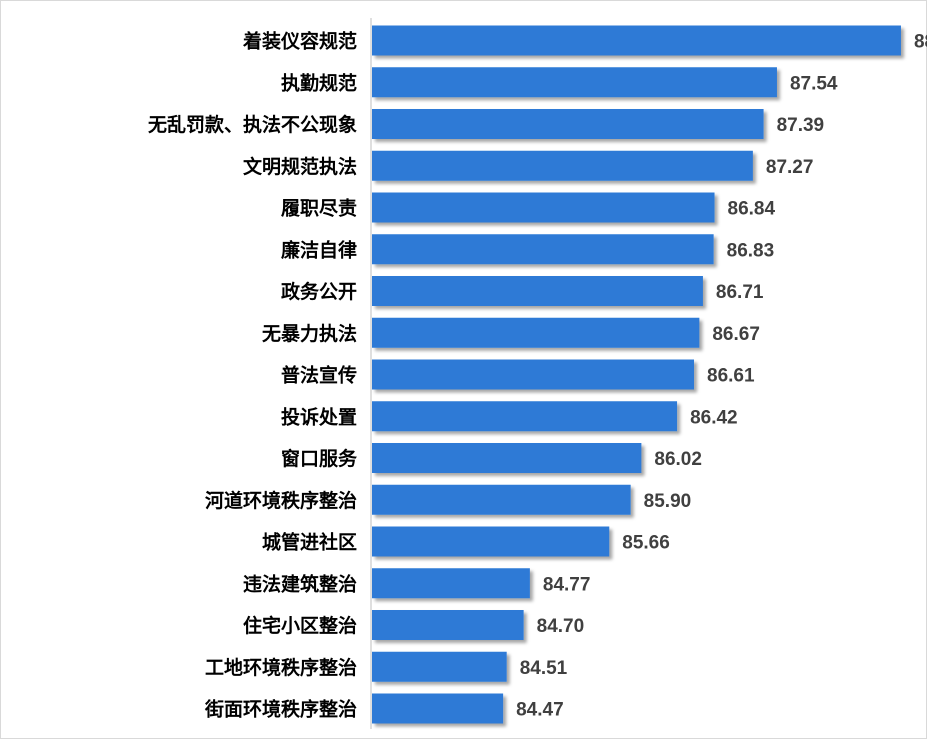  I want to click on category-label: 河道环境秩序整治, so click(281, 500).